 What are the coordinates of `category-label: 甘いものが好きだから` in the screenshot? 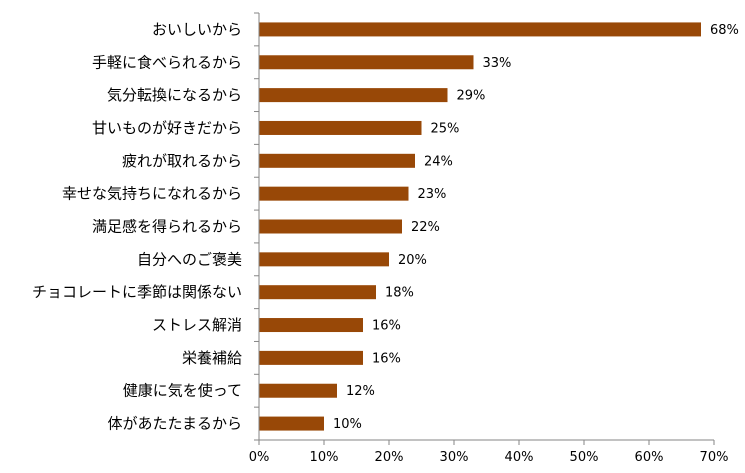 It's located at (167, 128).